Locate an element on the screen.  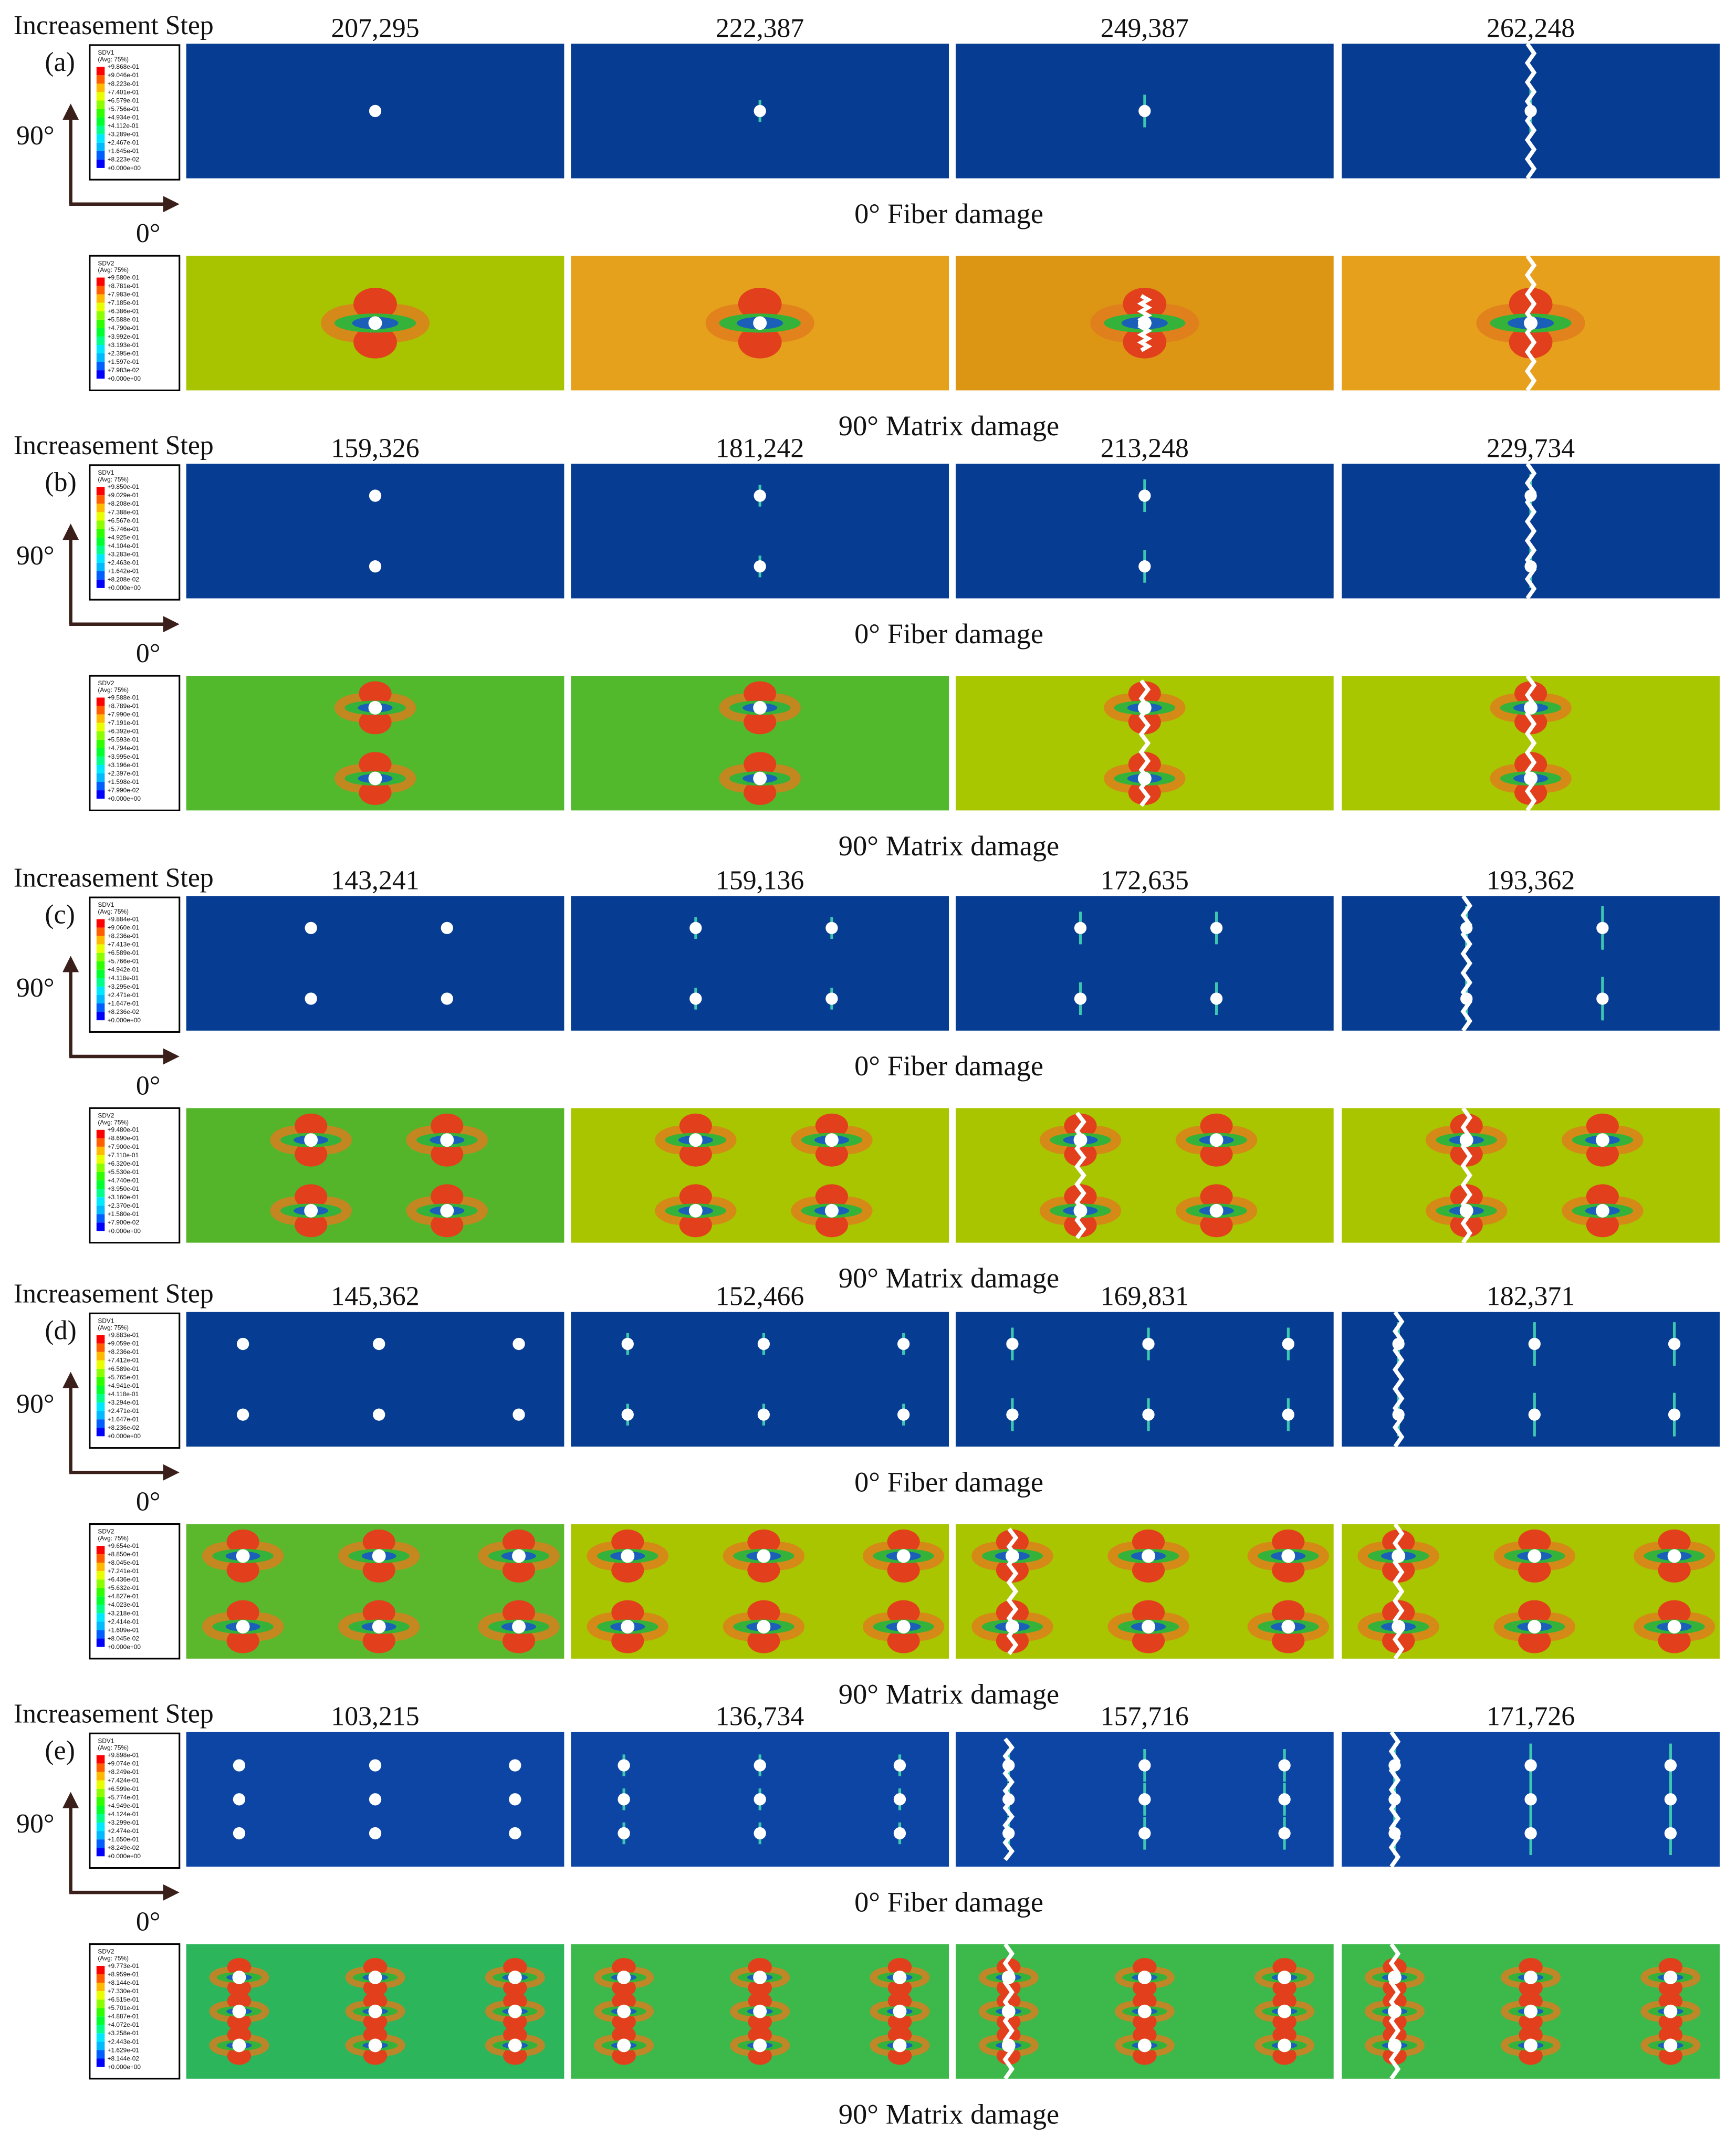
panel-label: (a) is located at coordinates (60, 62).